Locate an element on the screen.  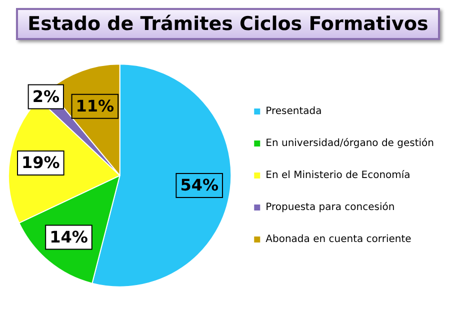
legend-label: En universidad/órgano de gestión is located at coordinates (350, 144).